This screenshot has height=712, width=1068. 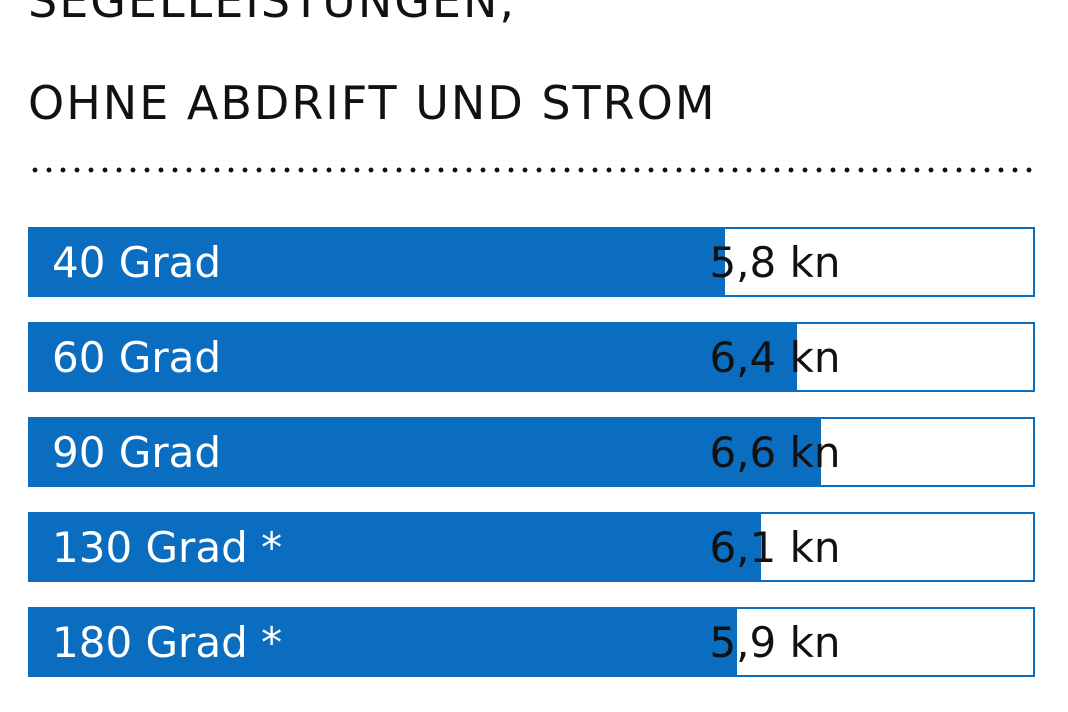 I want to click on bar-value-label: 6,1 kn, so click(x=775, y=547).